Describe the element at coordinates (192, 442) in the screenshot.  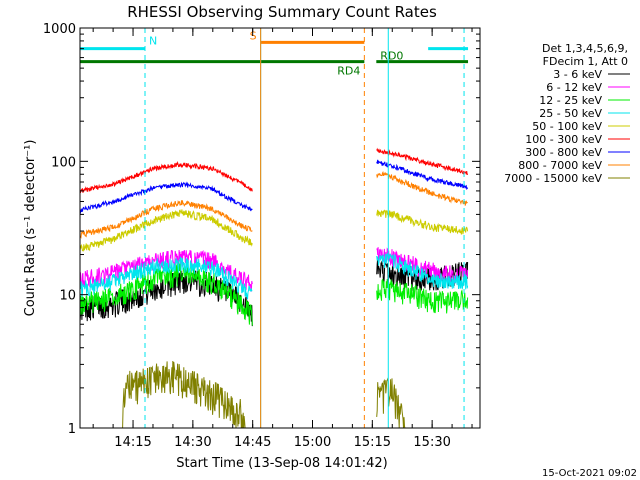
I see `x-tick-label: 14:30` at that location.